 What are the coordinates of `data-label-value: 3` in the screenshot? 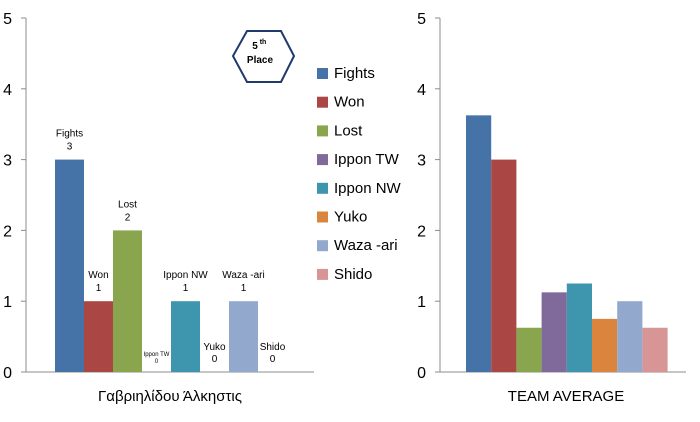 It's located at (70, 147).